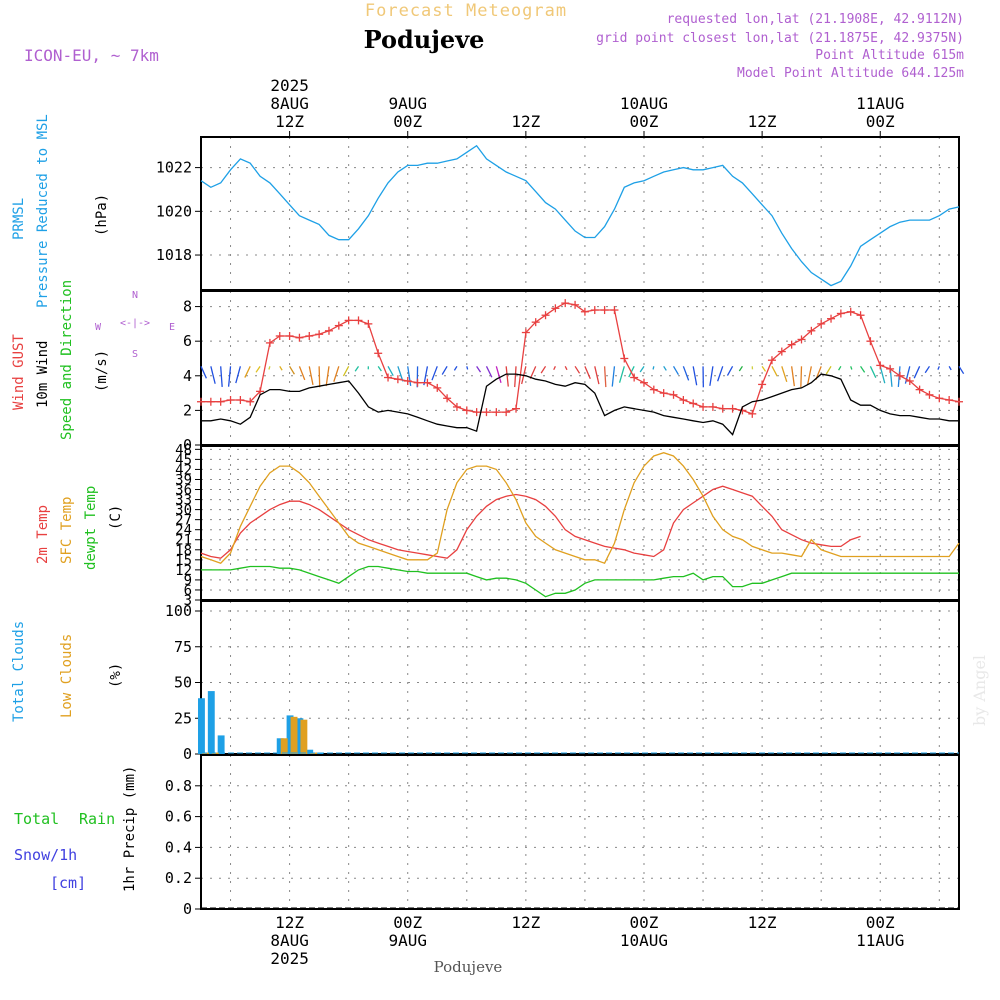 The width and height of the screenshot is (1000, 1000). What do you see at coordinates (79, 528) in the screenshot?
I see `temp-labels: 2m Temp SFC Temp dewpt Temp (C)` at bounding box center [79, 528].